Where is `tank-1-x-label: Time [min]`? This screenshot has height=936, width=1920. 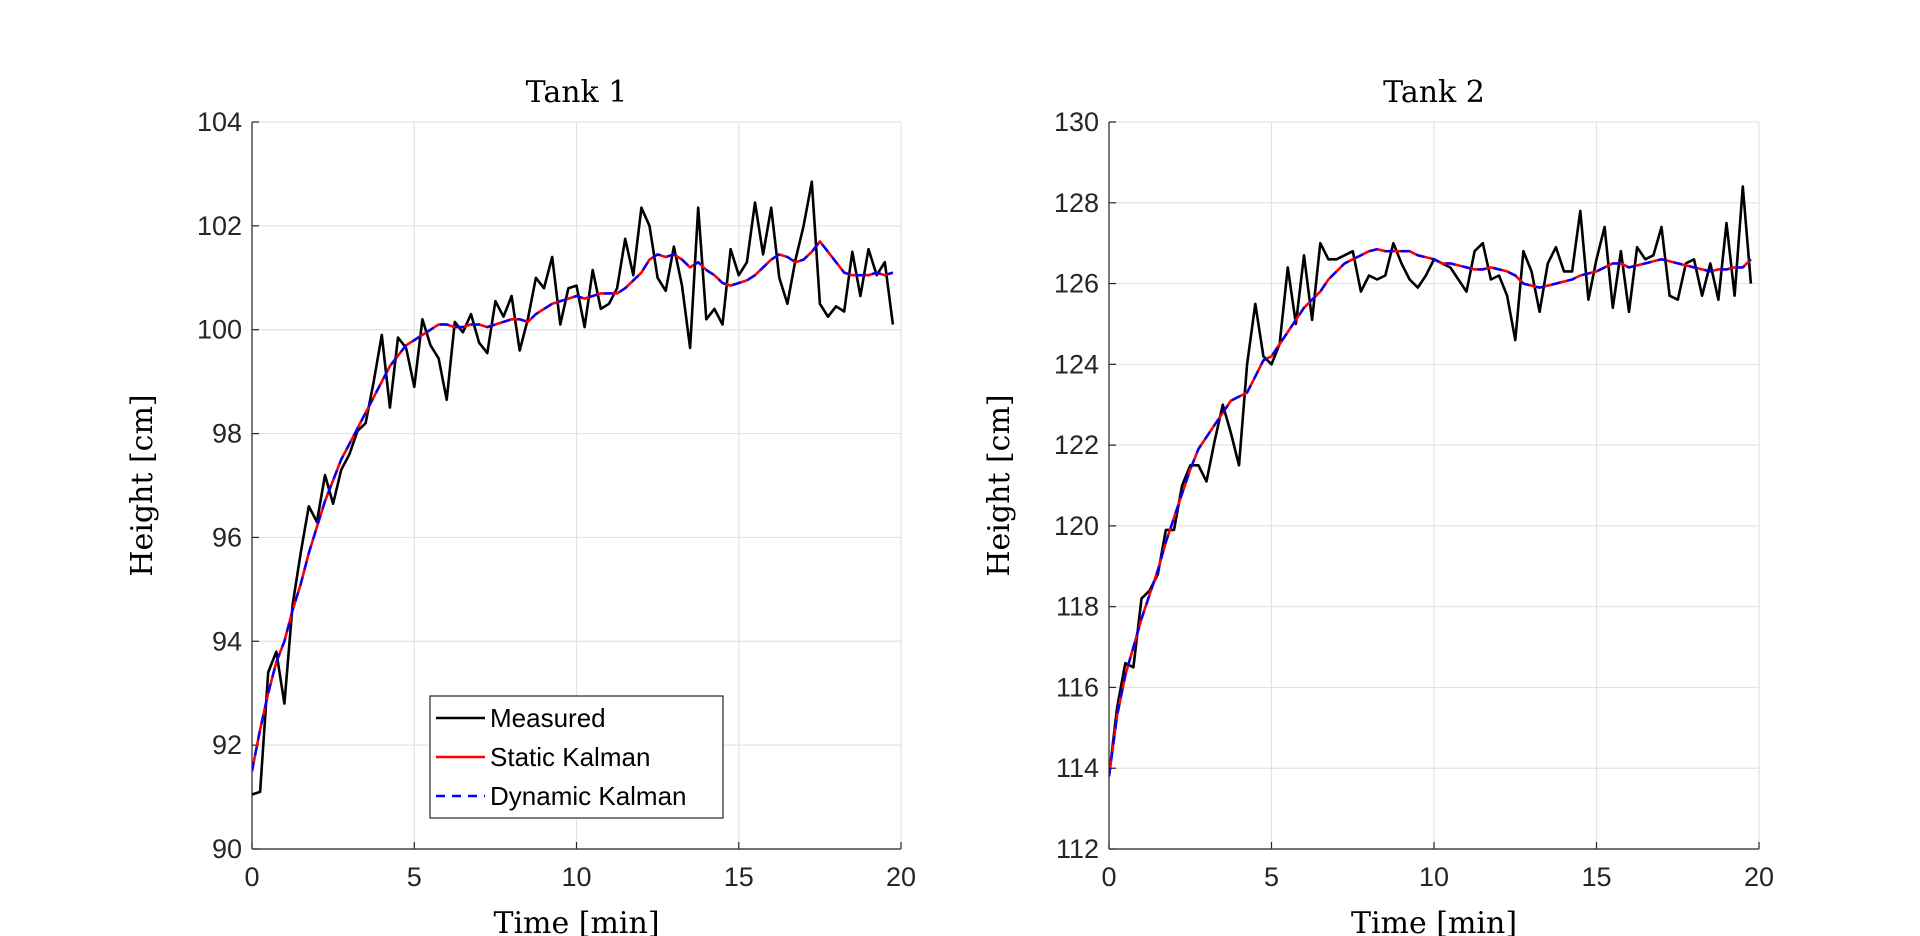 tank-1-x-label: Time [min] is located at coordinates (576, 921).